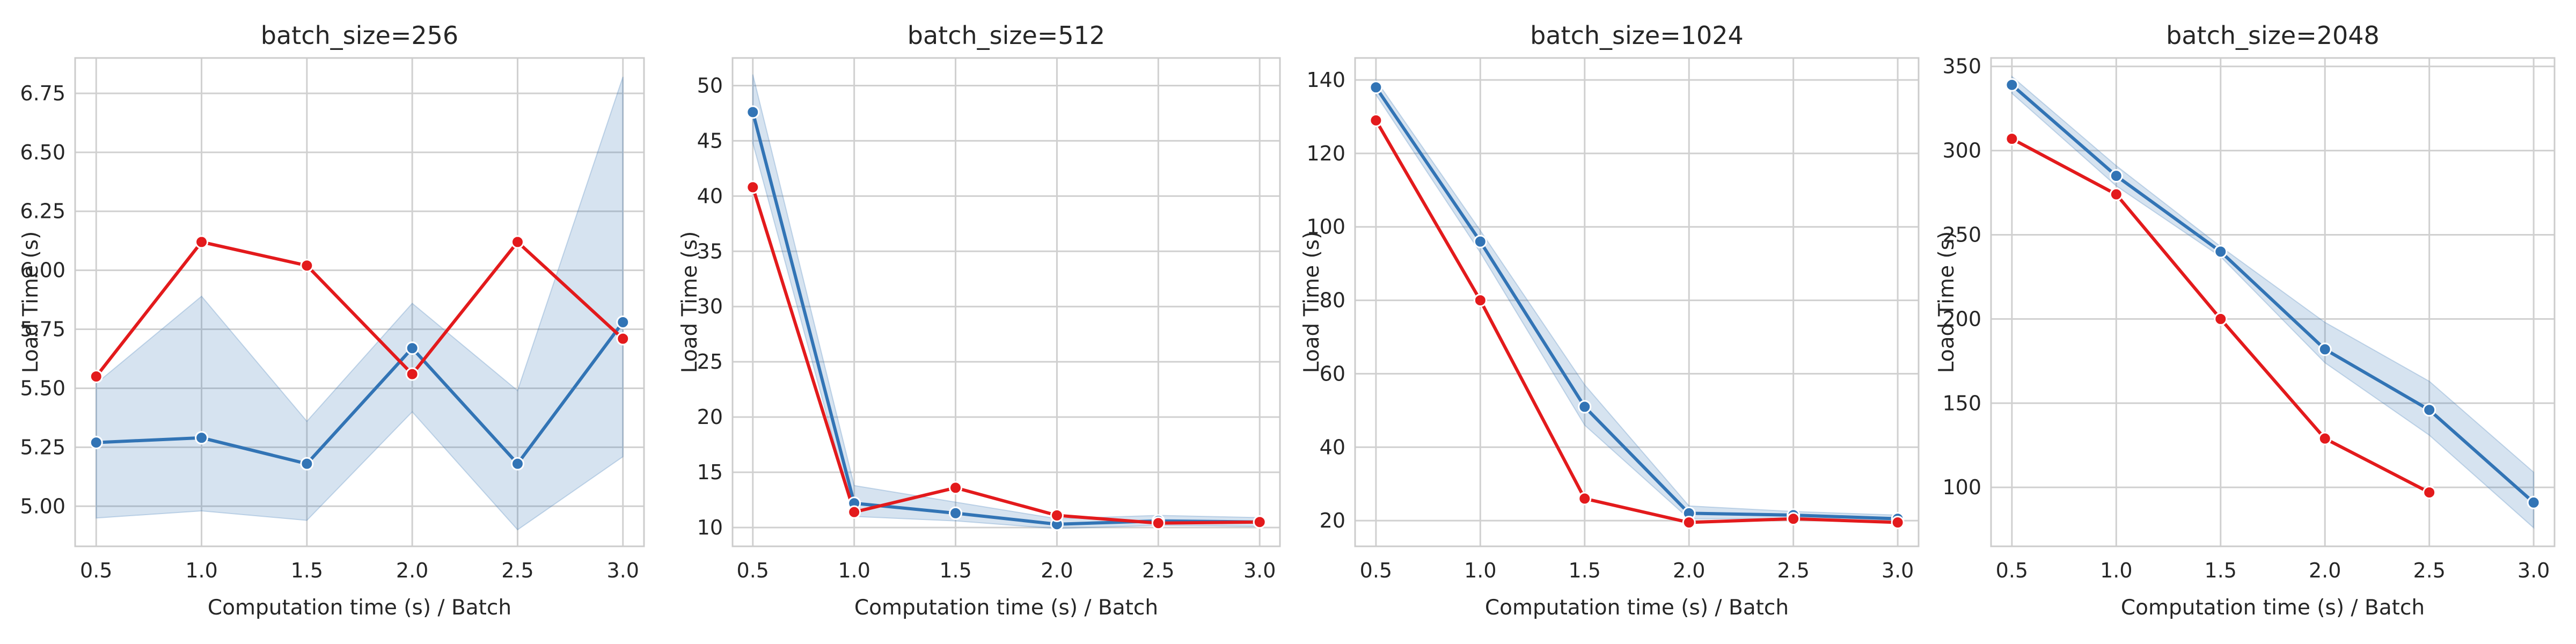 The height and width of the screenshot is (644, 2576). Describe the element at coordinates (42, 506) in the screenshot. I see `y-tick-label: 5.00` at that location.